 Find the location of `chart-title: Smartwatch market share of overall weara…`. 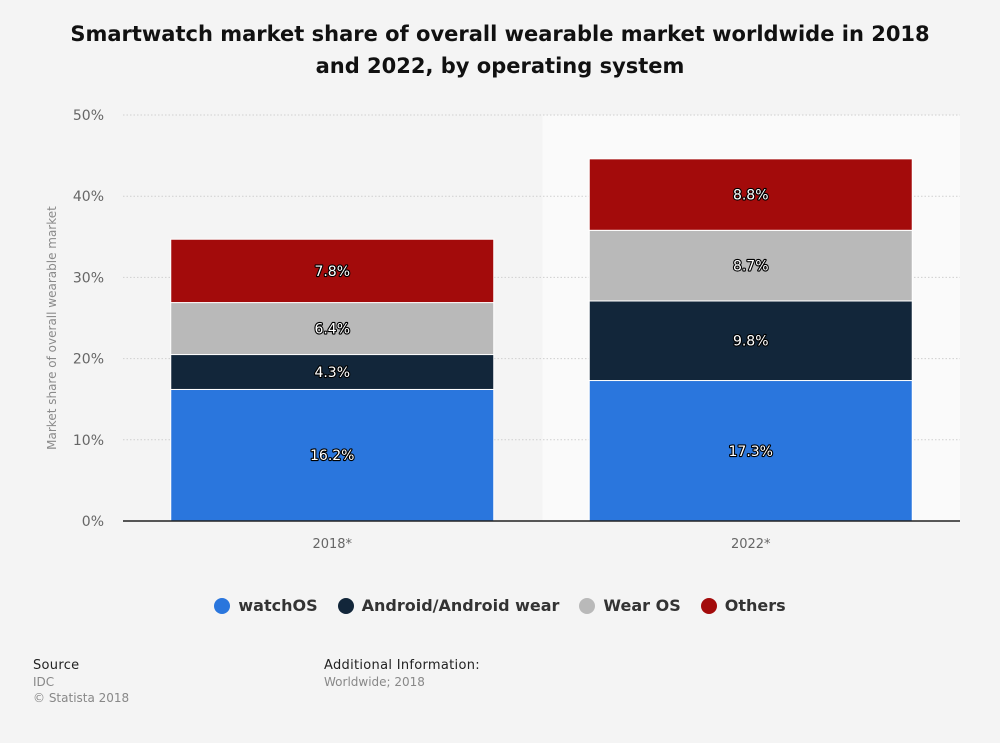

chart-title: Smartwatch market share of overall weara… is located at coordinates (500, 50).